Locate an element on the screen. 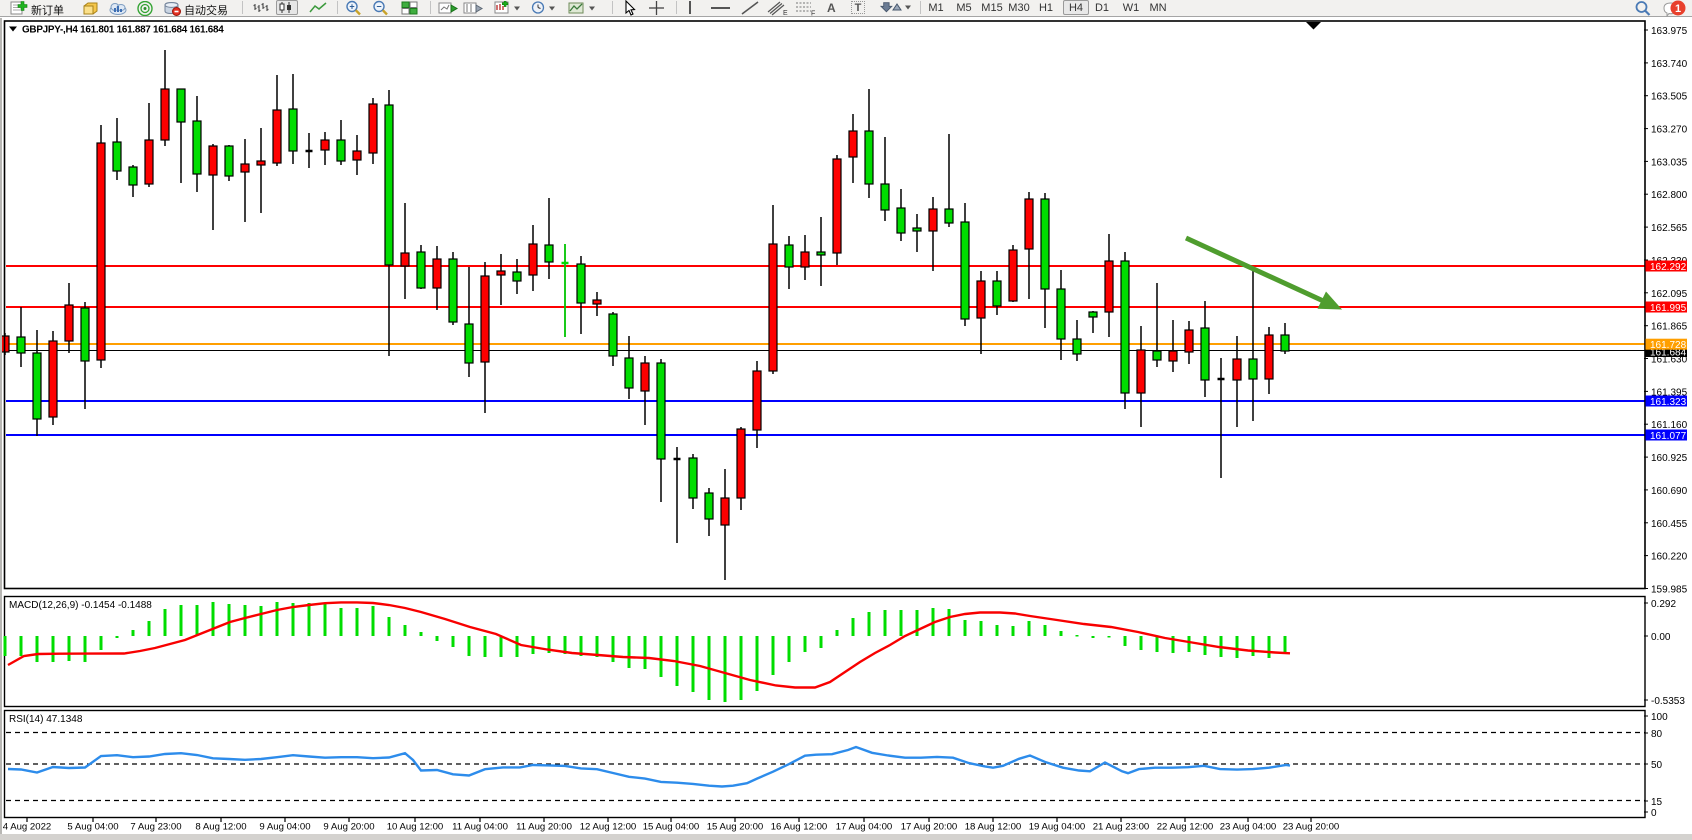 This screenshot has height=840, width=1692. svg-text: 161.728 is located at coordinates (1668, 345).